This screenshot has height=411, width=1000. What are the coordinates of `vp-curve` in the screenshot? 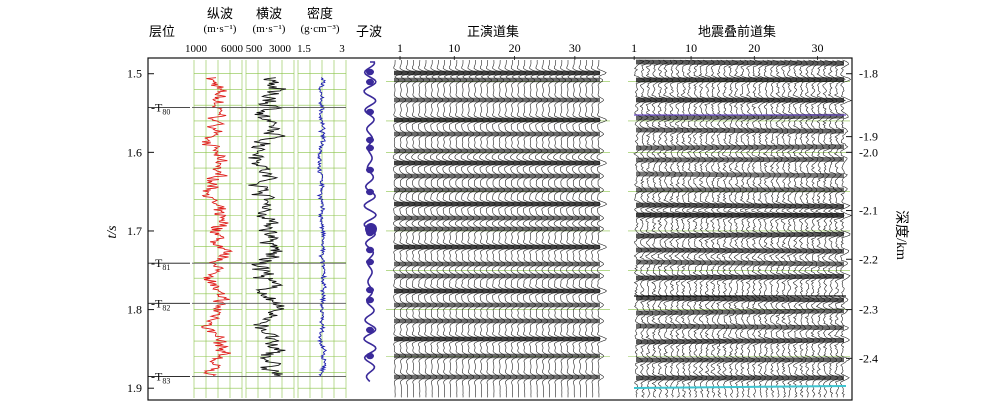 It's located at (217, 227).